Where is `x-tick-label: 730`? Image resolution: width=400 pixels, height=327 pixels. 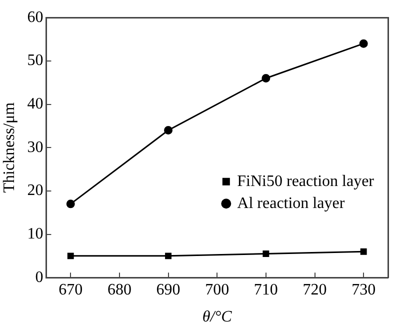 x-tick-label: 730 is located at coordinates (364, 289).